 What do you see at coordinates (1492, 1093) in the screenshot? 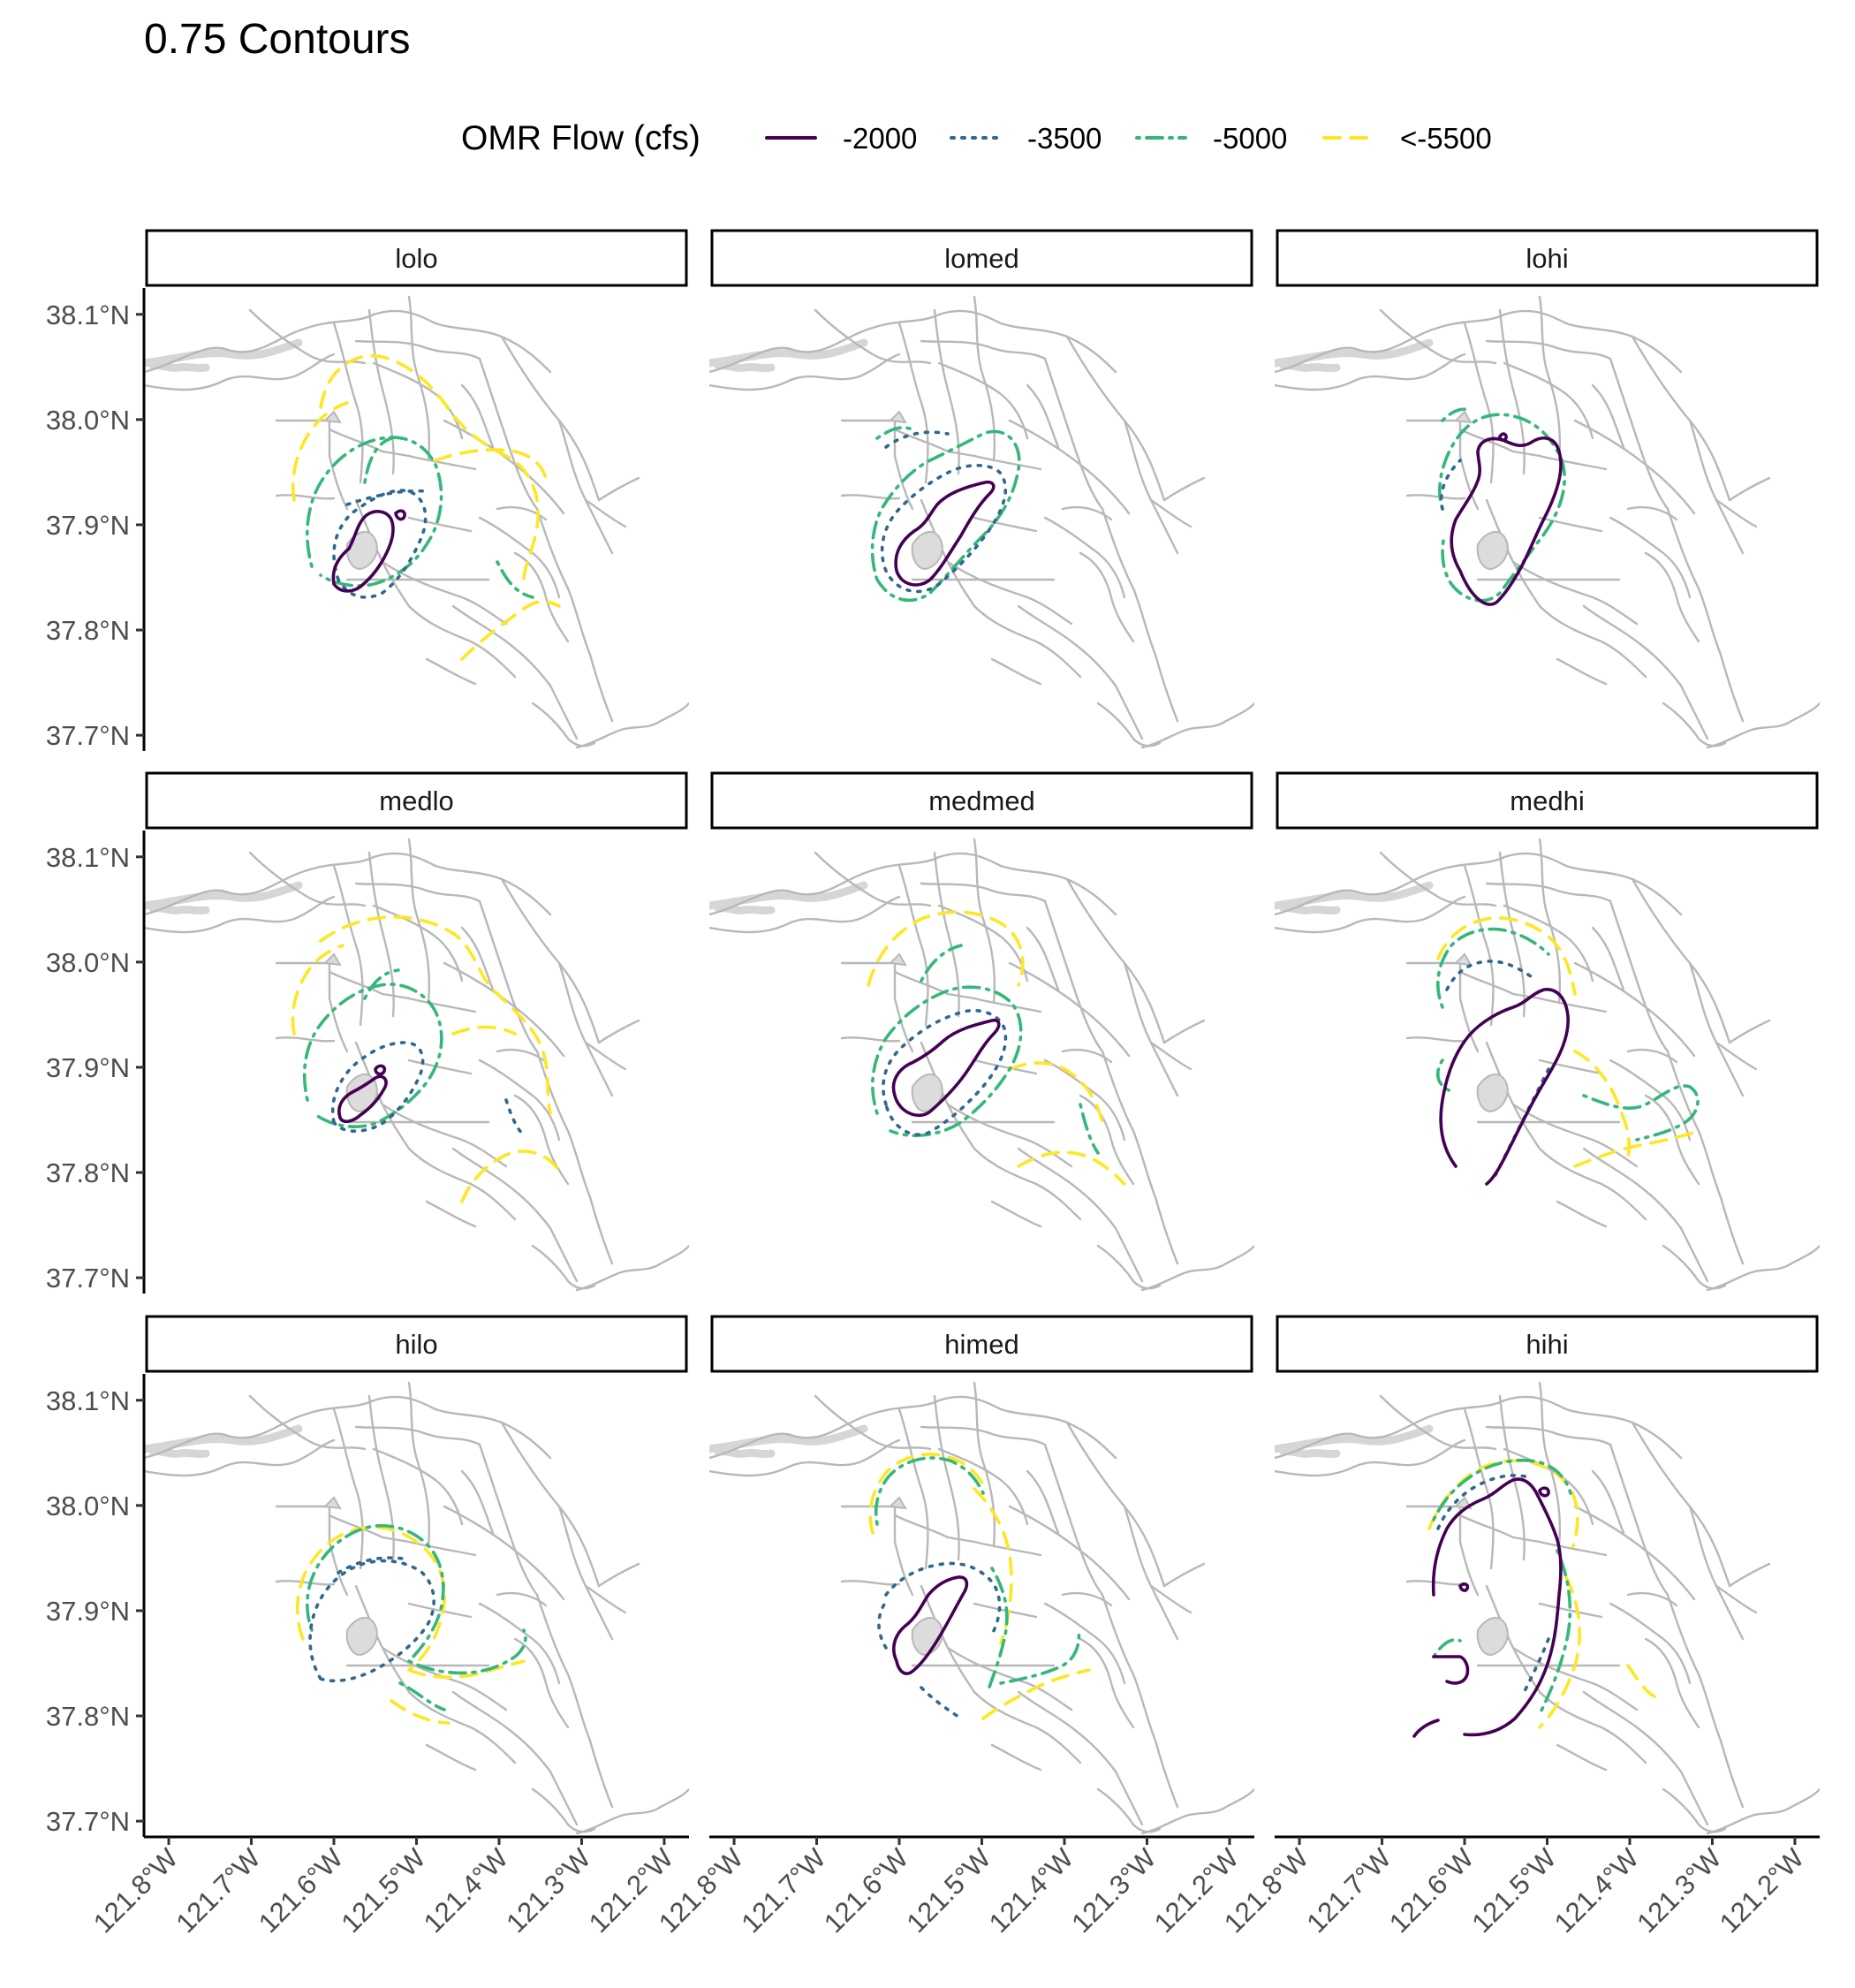
I see `reservoir-shape` at bounding box center [1492, 1093].